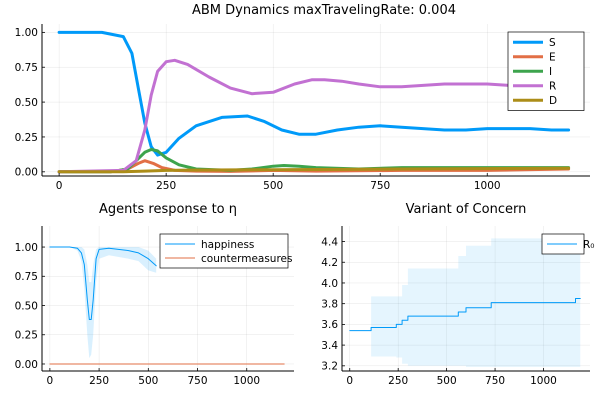 This screenshot has height=400, width=600. I want to click on legend-variant-of-concern: R₀, so click(568, 244).